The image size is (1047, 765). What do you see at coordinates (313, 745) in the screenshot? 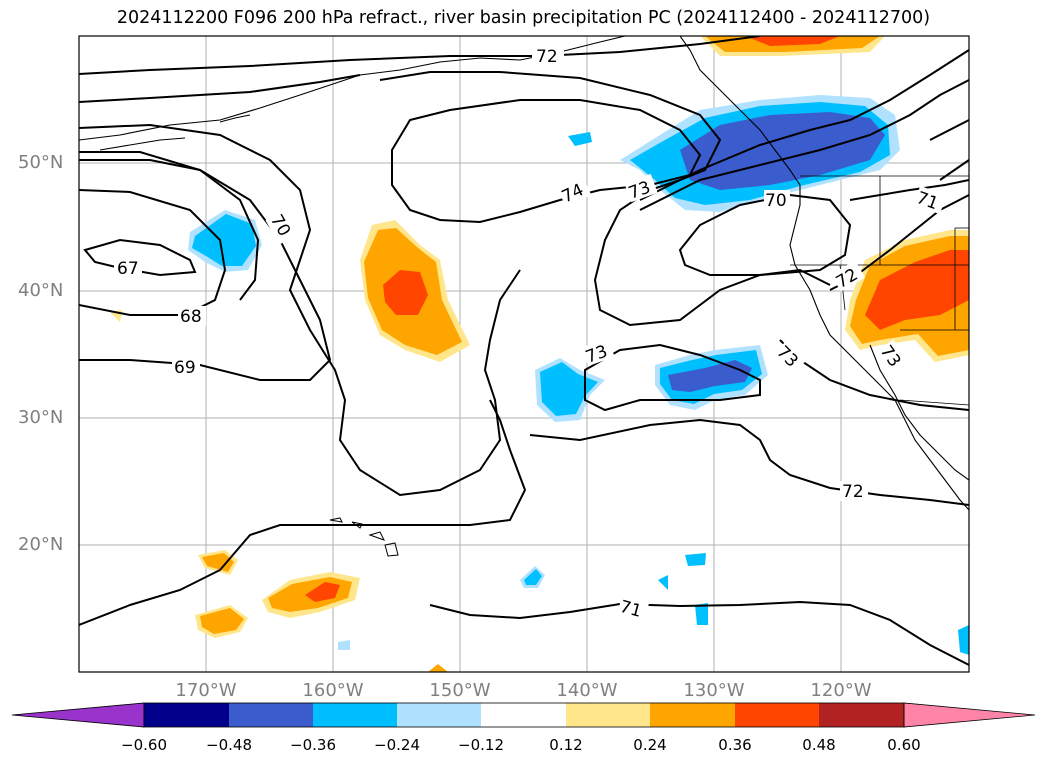
I see `colorbar-tick: −0.36` at bounding box center [313, 745].